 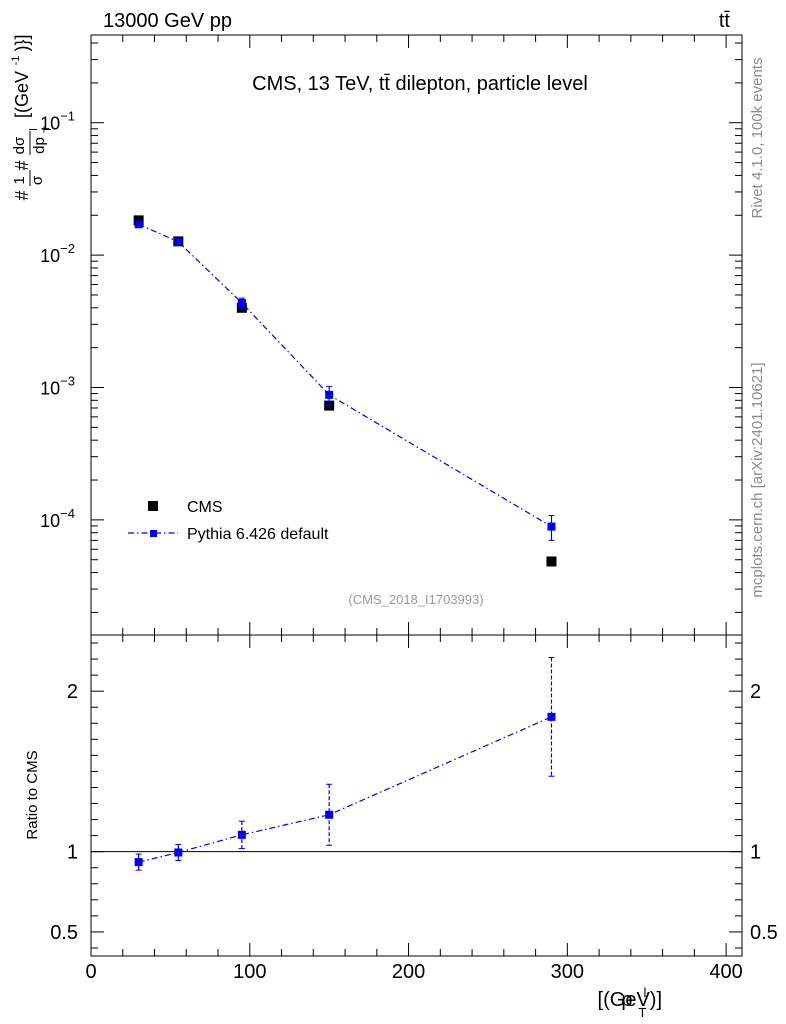 I want to click on y-tick-label: 10⁻², so click(x=57, y=253).